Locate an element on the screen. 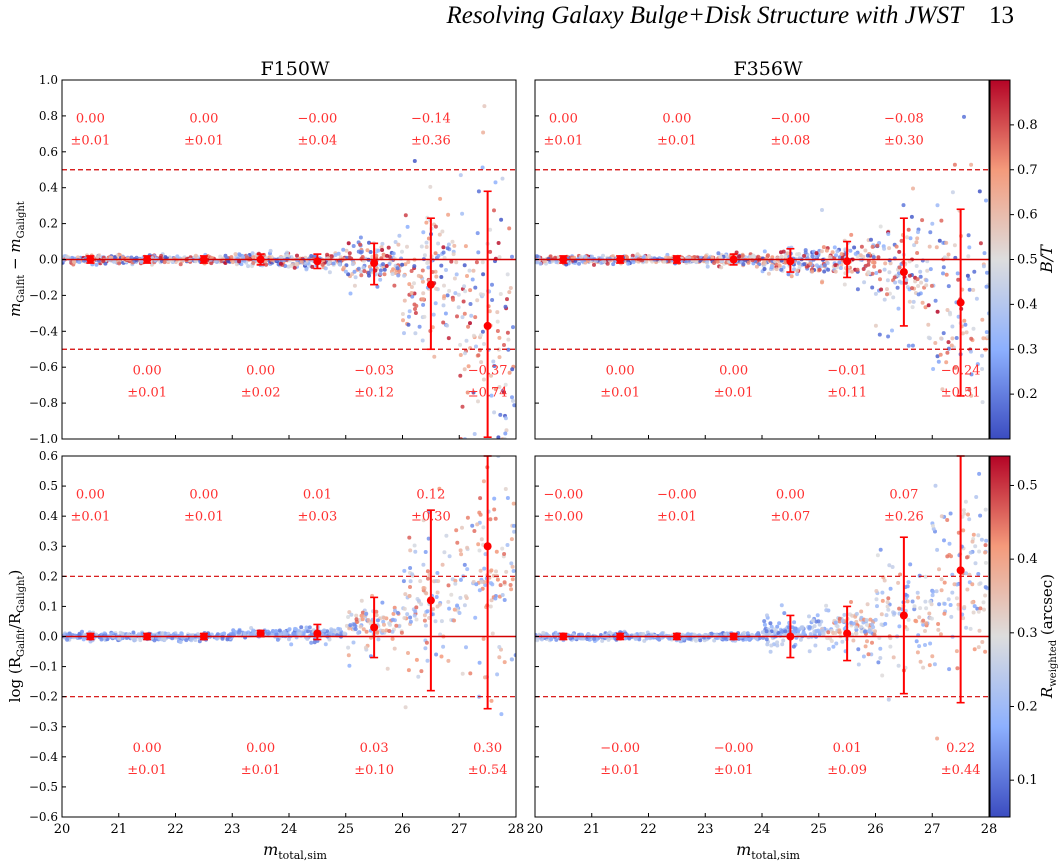 The height and width of the screenshot is (863, 1064). colorbar-top-tick-label: 0.4 is located at coordinates (1027, 304).